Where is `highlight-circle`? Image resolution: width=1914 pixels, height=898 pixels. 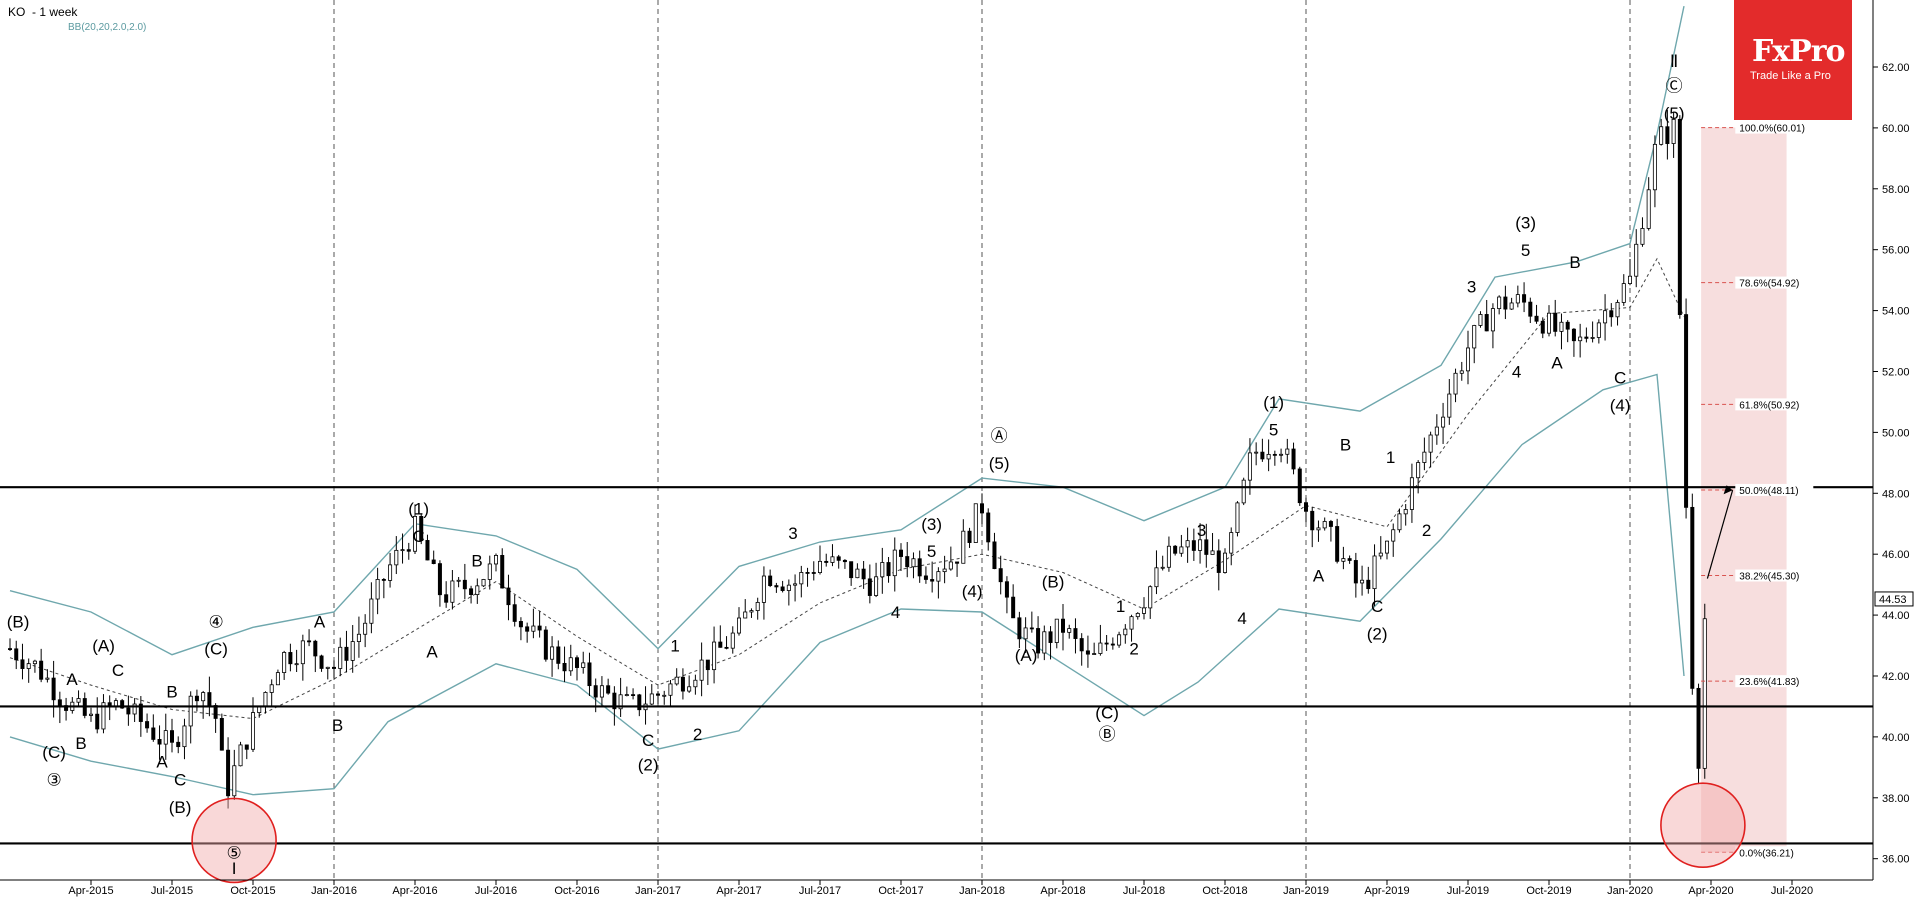
highlight-circle is located at coordinates (1703, 825).